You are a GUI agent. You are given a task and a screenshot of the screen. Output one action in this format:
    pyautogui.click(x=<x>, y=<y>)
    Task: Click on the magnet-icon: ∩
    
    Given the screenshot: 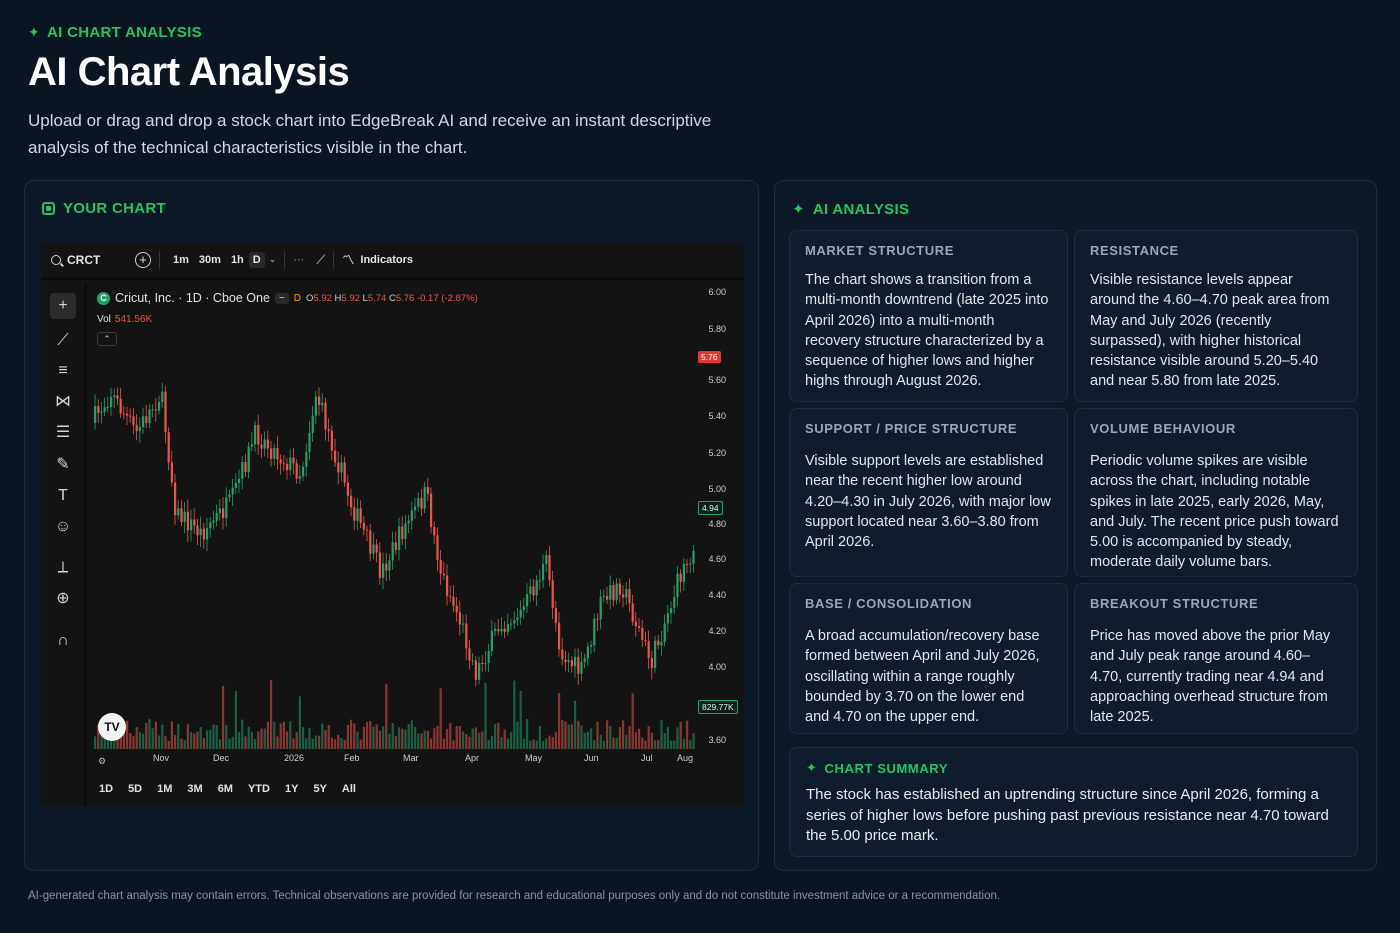 What is the action you would take?
    pyautogui.click(x=63, y=640)
    